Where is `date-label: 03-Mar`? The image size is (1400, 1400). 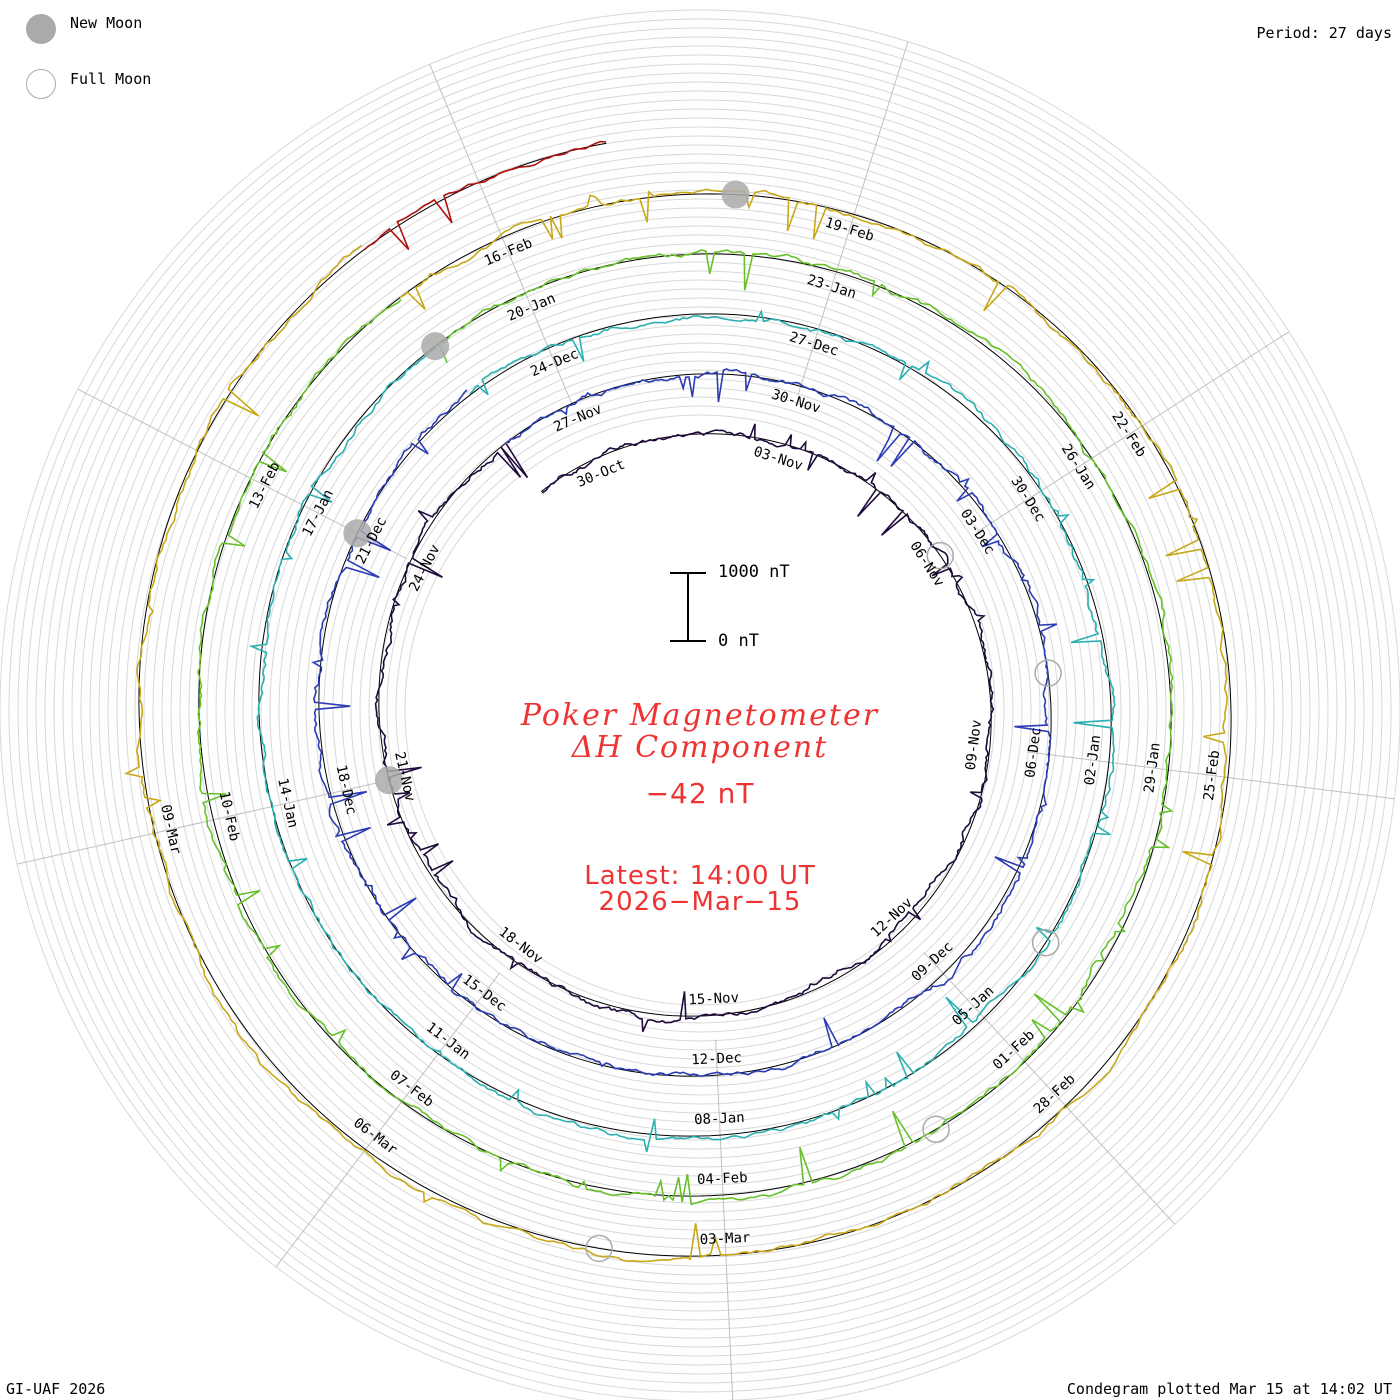
date-label: 03-Mar is located at coordinates (724, 1239).